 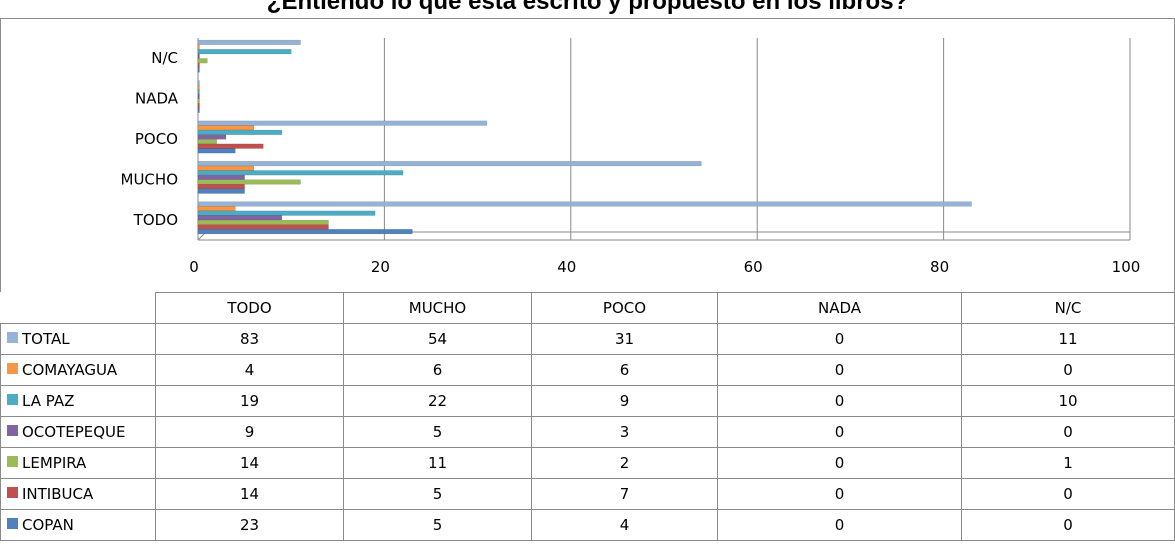 I want to click on legend-entry: COPAN, so click(x=78, y=525).